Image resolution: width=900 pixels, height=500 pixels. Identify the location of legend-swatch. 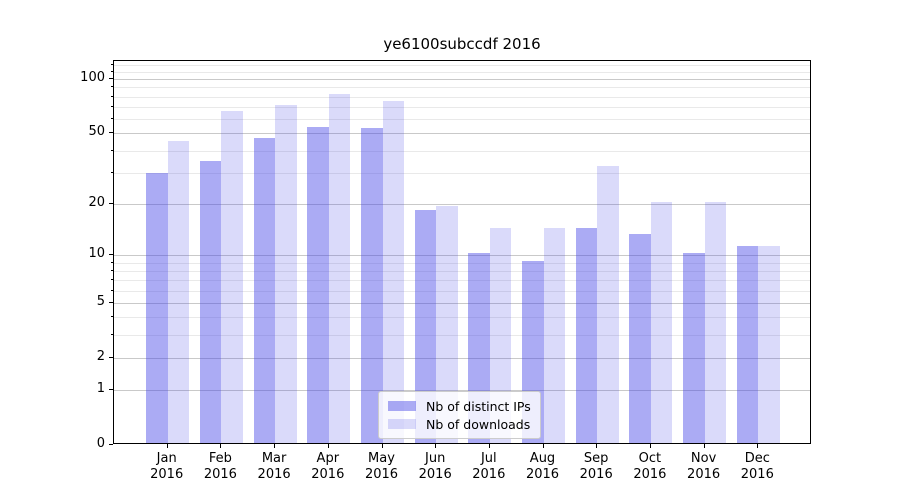
(402, 424).